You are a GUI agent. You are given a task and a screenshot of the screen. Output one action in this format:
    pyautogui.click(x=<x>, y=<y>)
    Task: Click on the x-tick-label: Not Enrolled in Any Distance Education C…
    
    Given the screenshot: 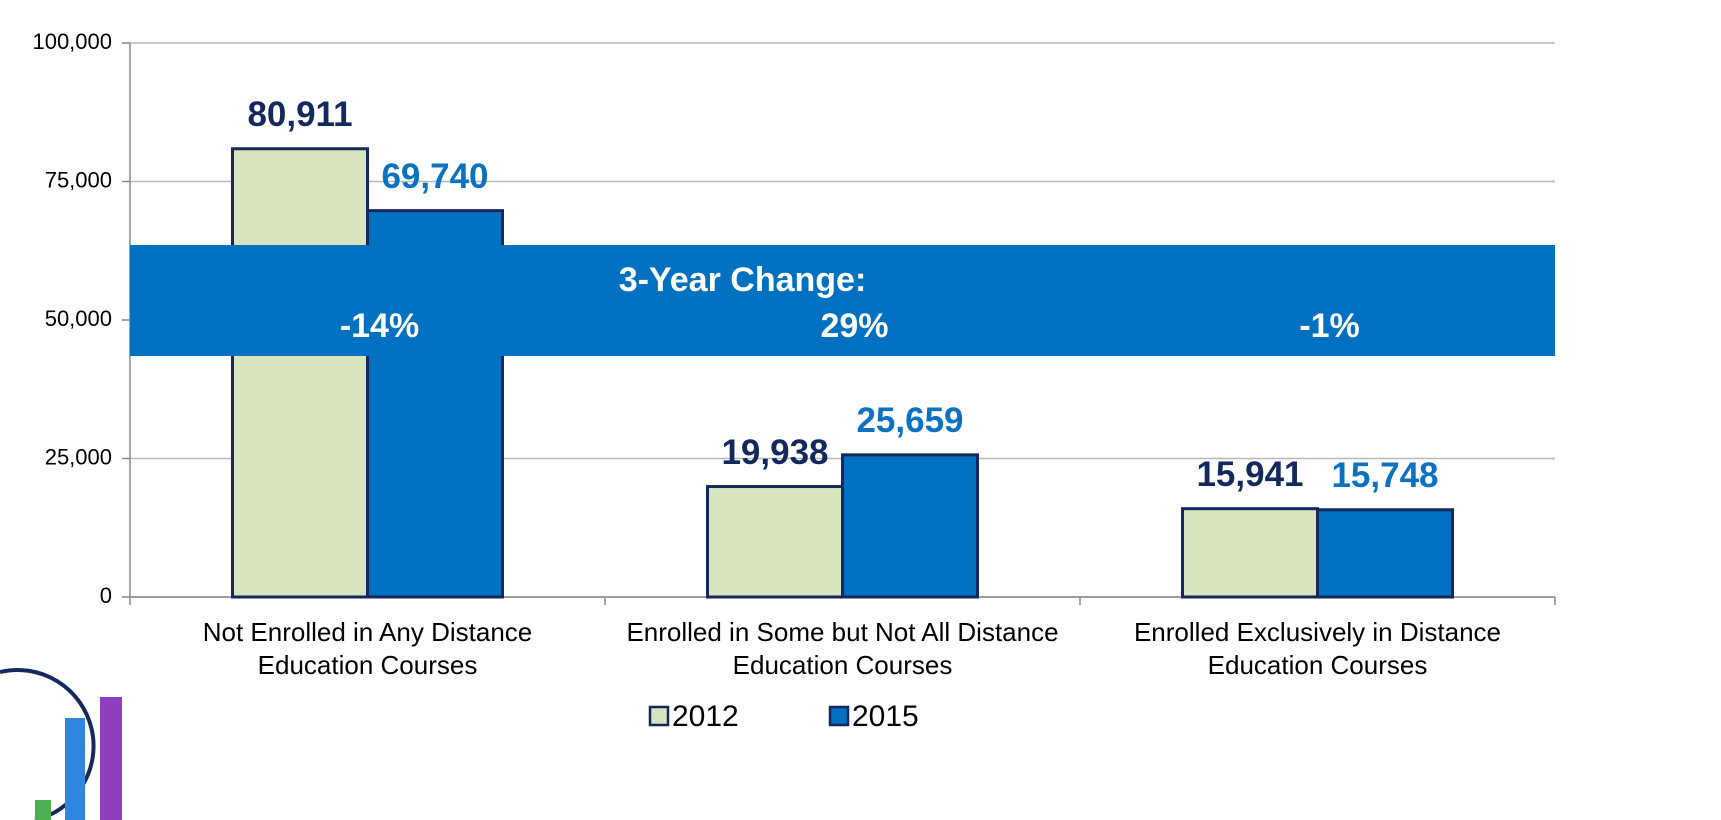 What is the action you would take?
    pyautogui.click(x=367, y=648)
    